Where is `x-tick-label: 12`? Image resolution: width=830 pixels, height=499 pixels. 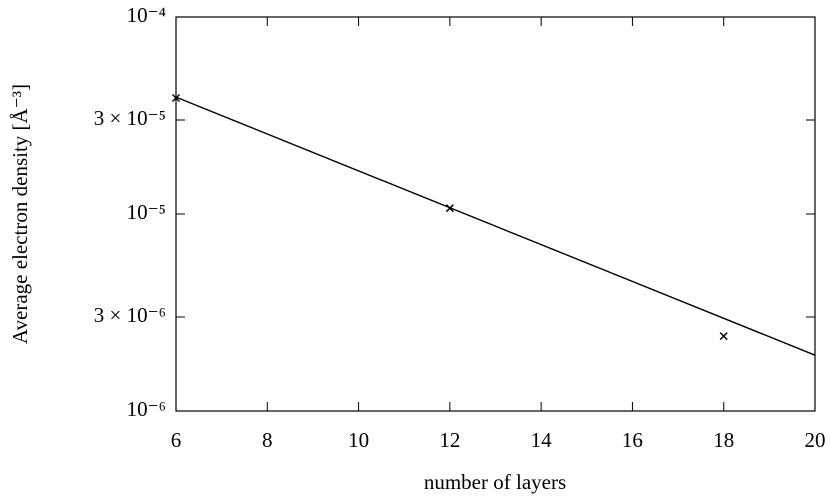 x-tick-label: 12 is located at coordinates (449, 440).